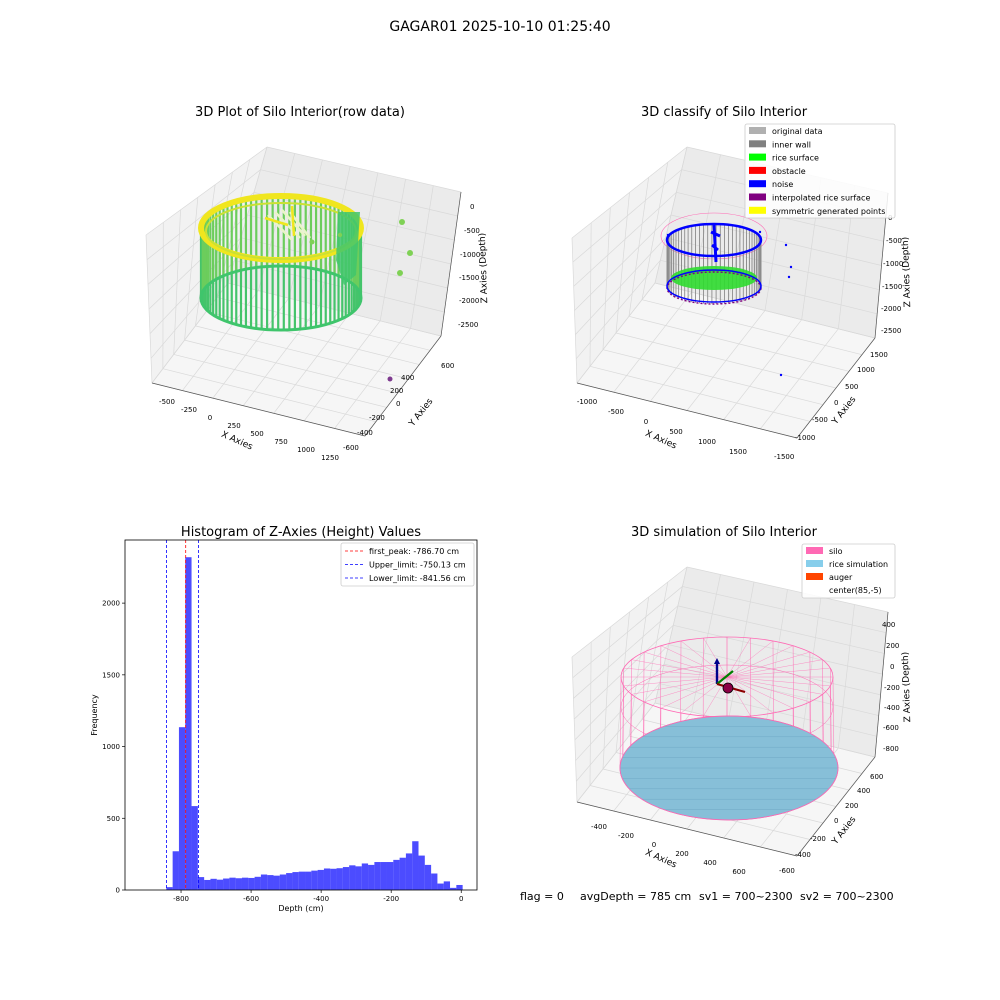  What do you see at coordinates (892, 708) in the screenshot?
I see `panel4-ztick: -400` at bounding box center [892, 708].